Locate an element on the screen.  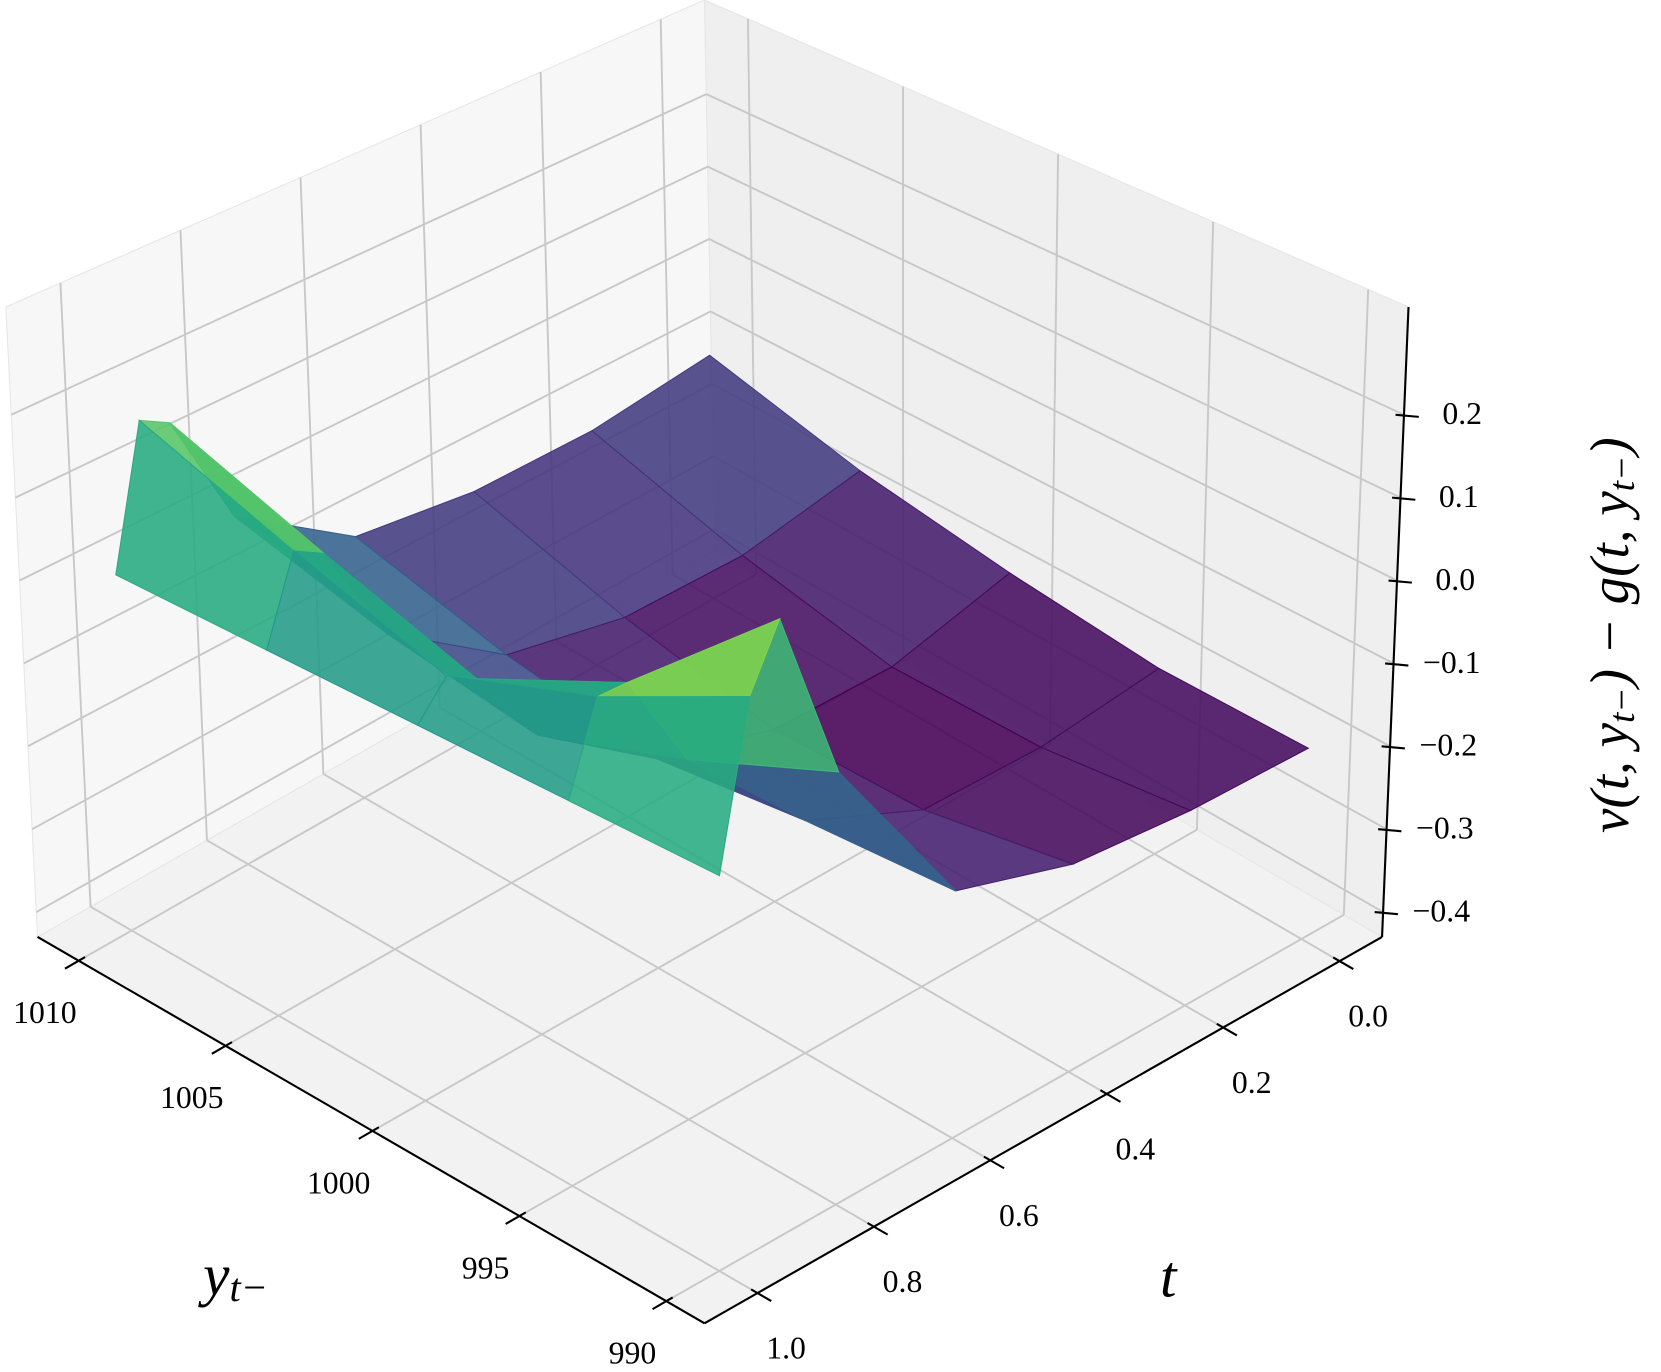
z-tick-label: −0.1 is located at coordinates (1452, 662).